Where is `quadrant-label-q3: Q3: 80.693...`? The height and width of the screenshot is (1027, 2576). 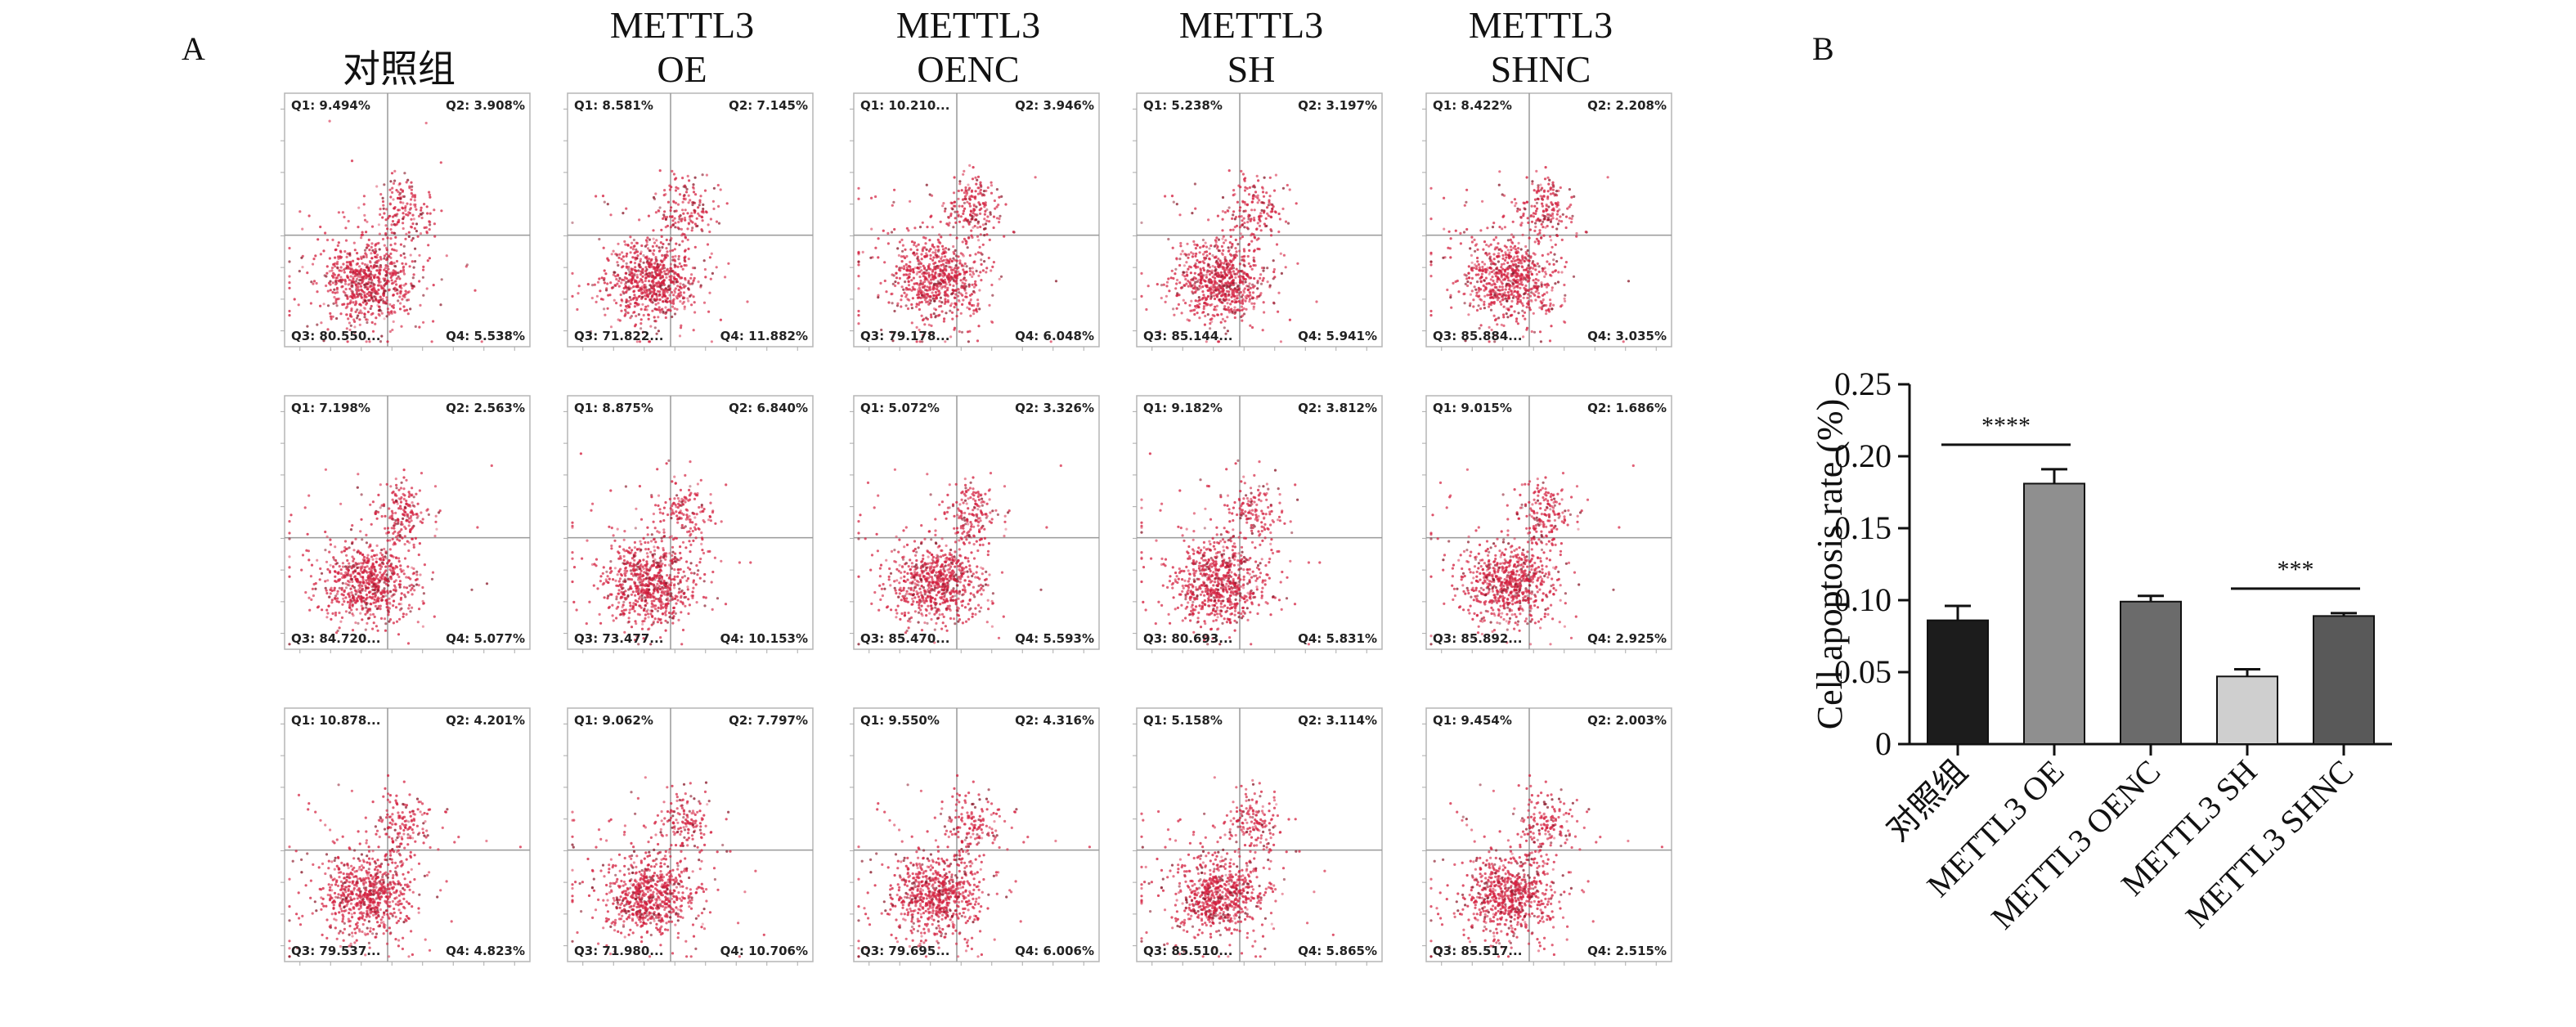
quadrant-label-q3: Q3: 80.693... is located at coordinates (1187, 638).